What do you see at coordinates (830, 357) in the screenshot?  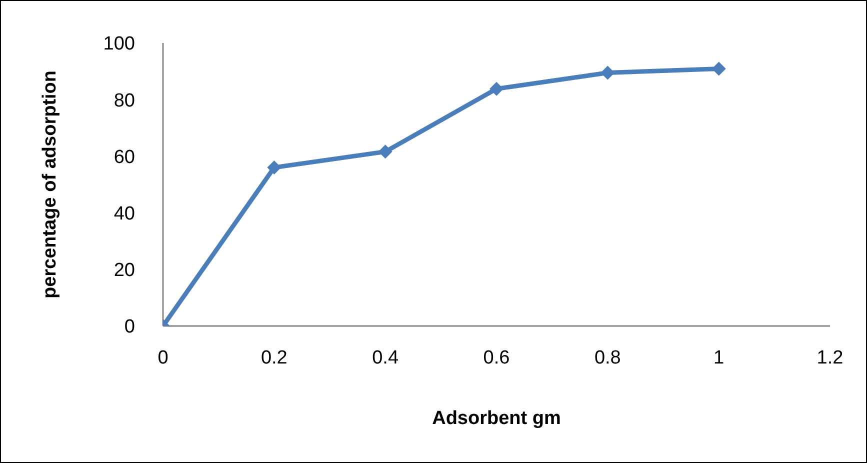 I see `x-tick-label: 1.2` at bounding box center [830, 357].